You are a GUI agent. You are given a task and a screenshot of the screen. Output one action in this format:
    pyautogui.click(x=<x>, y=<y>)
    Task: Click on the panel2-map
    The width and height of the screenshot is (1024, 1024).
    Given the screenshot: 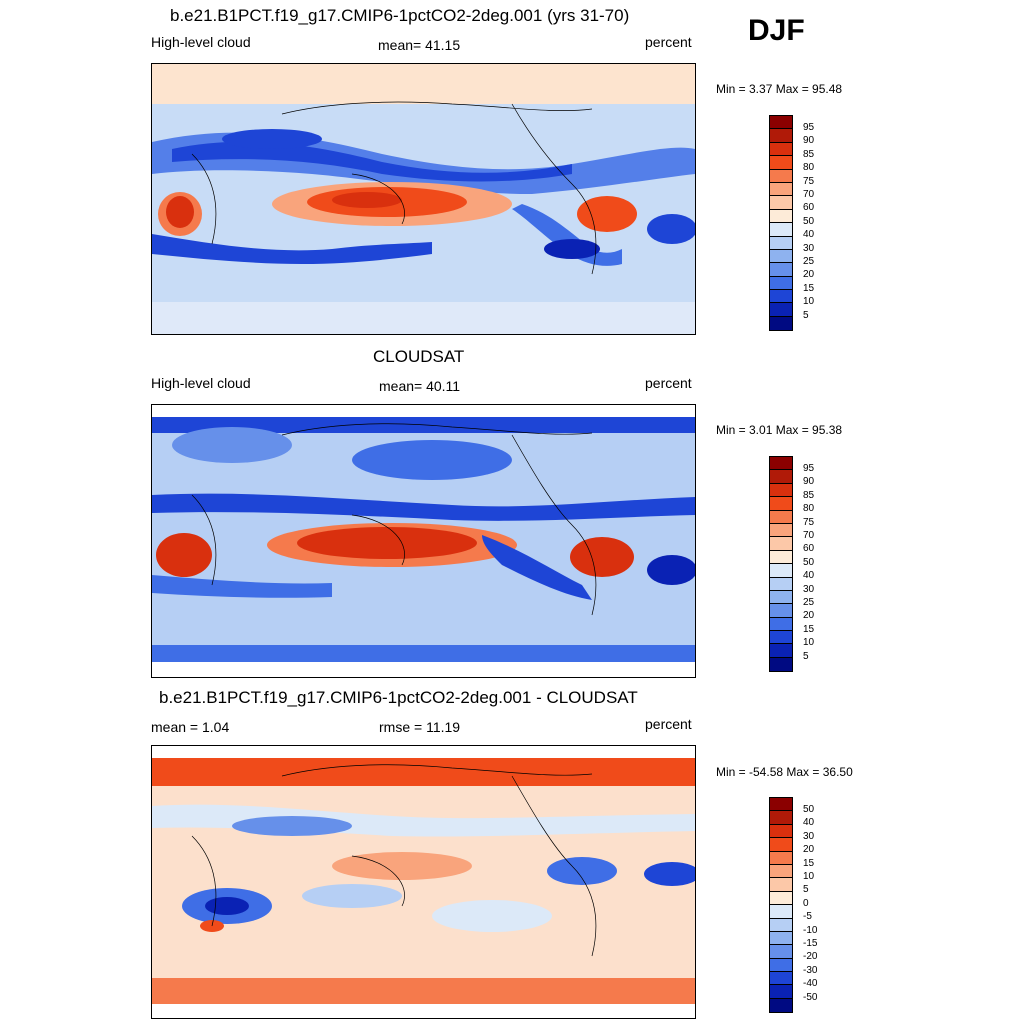 What is the action you would take?
    pyautogui.click(x=423, y=541)
    